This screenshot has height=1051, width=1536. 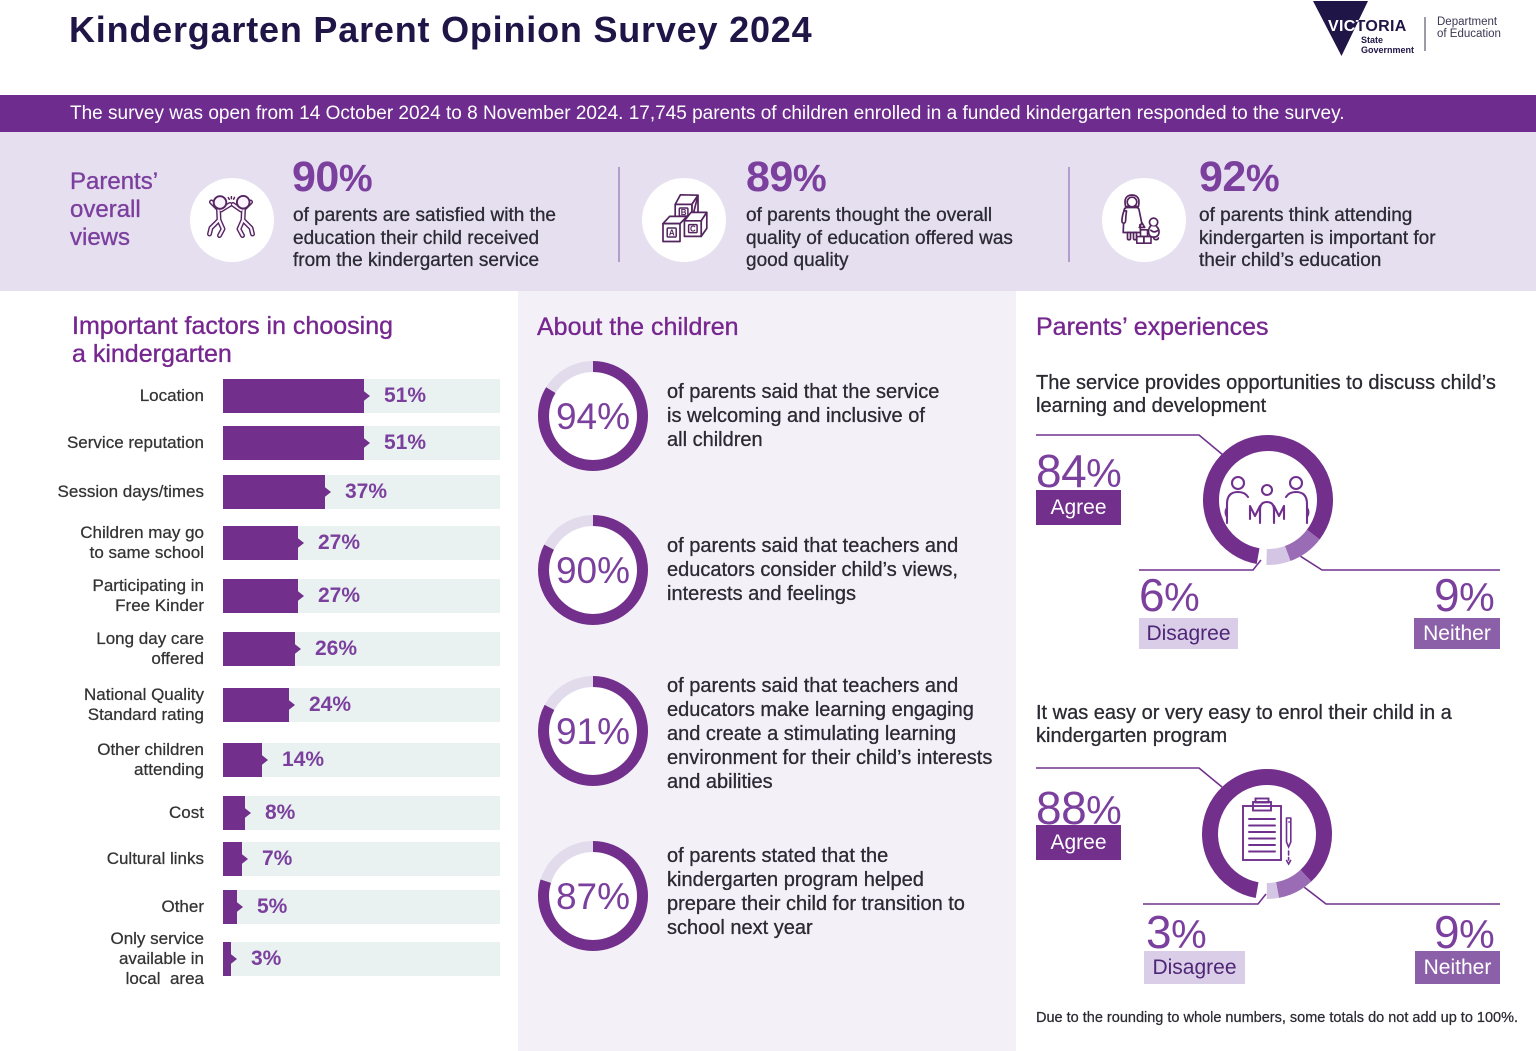 I want to click on svg-text: Government, so click(x=1387, y=50).